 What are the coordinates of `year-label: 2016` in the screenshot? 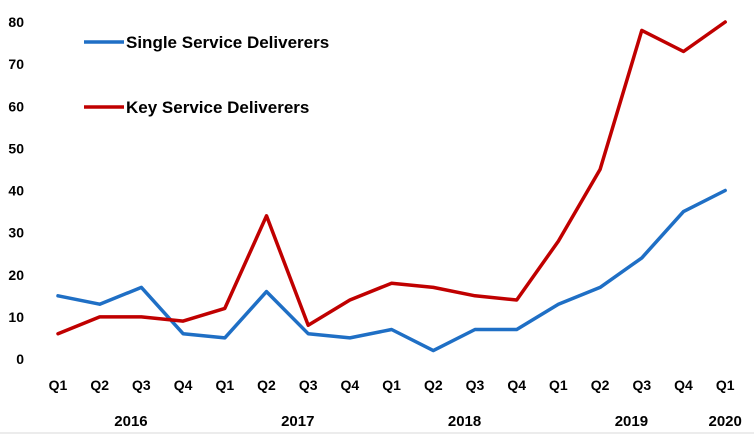 It's located at (130, 421).